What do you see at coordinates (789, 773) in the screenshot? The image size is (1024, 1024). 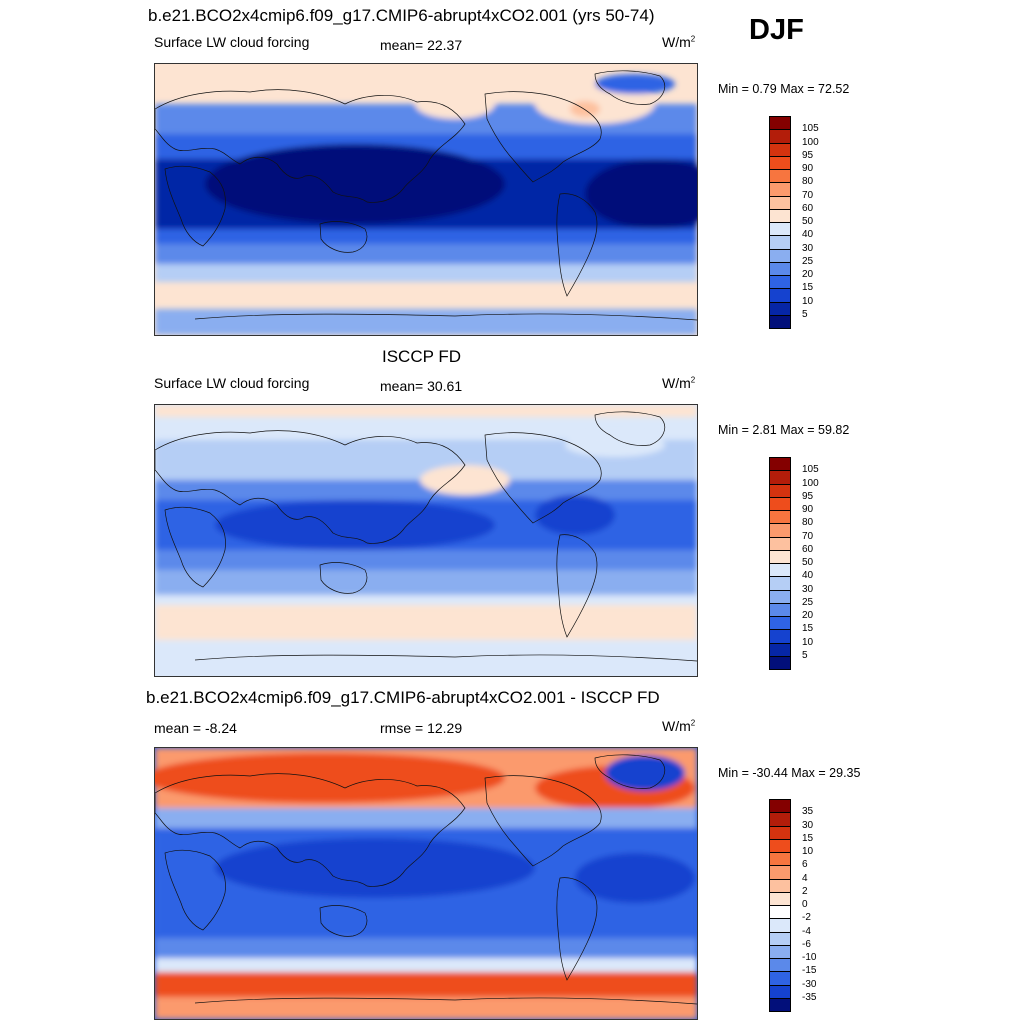 I see `panel-3-min-max: Min = -30.44 Max = 29.35` at bounding box center [789, 773].